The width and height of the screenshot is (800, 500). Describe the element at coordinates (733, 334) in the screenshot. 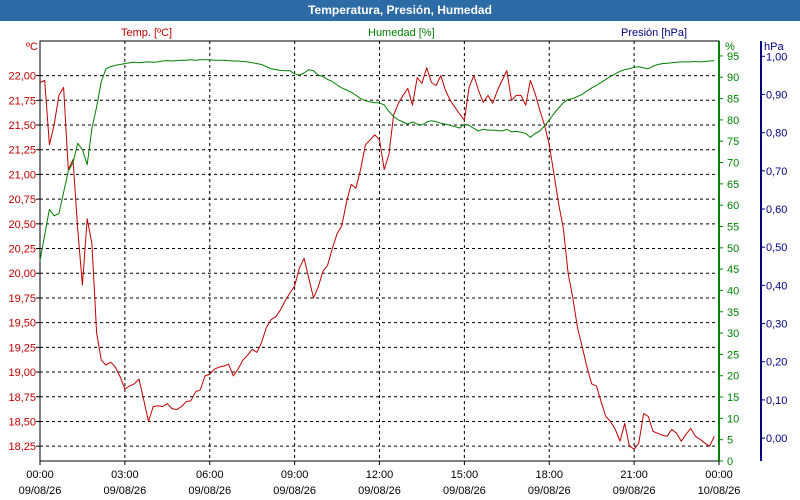

I see `humidity-tick-label: 30` at that location.